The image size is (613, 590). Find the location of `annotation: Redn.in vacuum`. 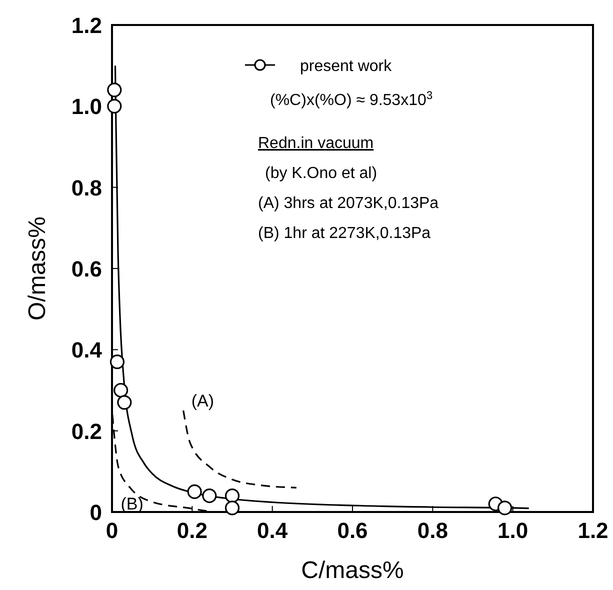

annotation: Redn.in vacuum is located at coordinates (316, 143).